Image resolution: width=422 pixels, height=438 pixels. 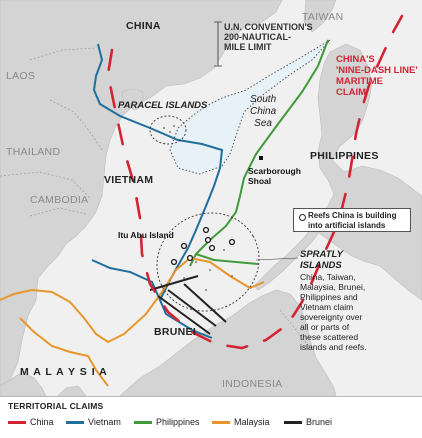 I want to click on spratly-pointer, so click(x=277, y=259).